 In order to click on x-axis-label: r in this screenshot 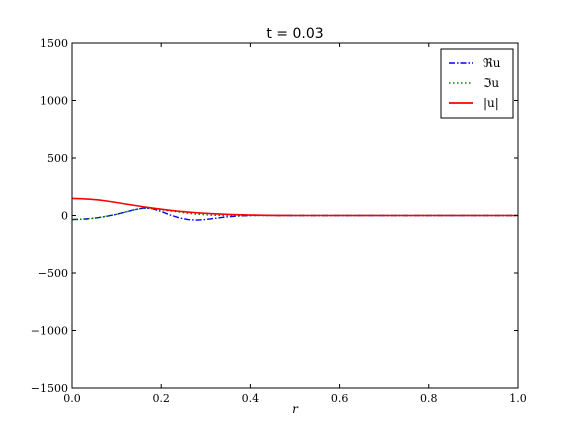, I will do `click(295, 409)`.